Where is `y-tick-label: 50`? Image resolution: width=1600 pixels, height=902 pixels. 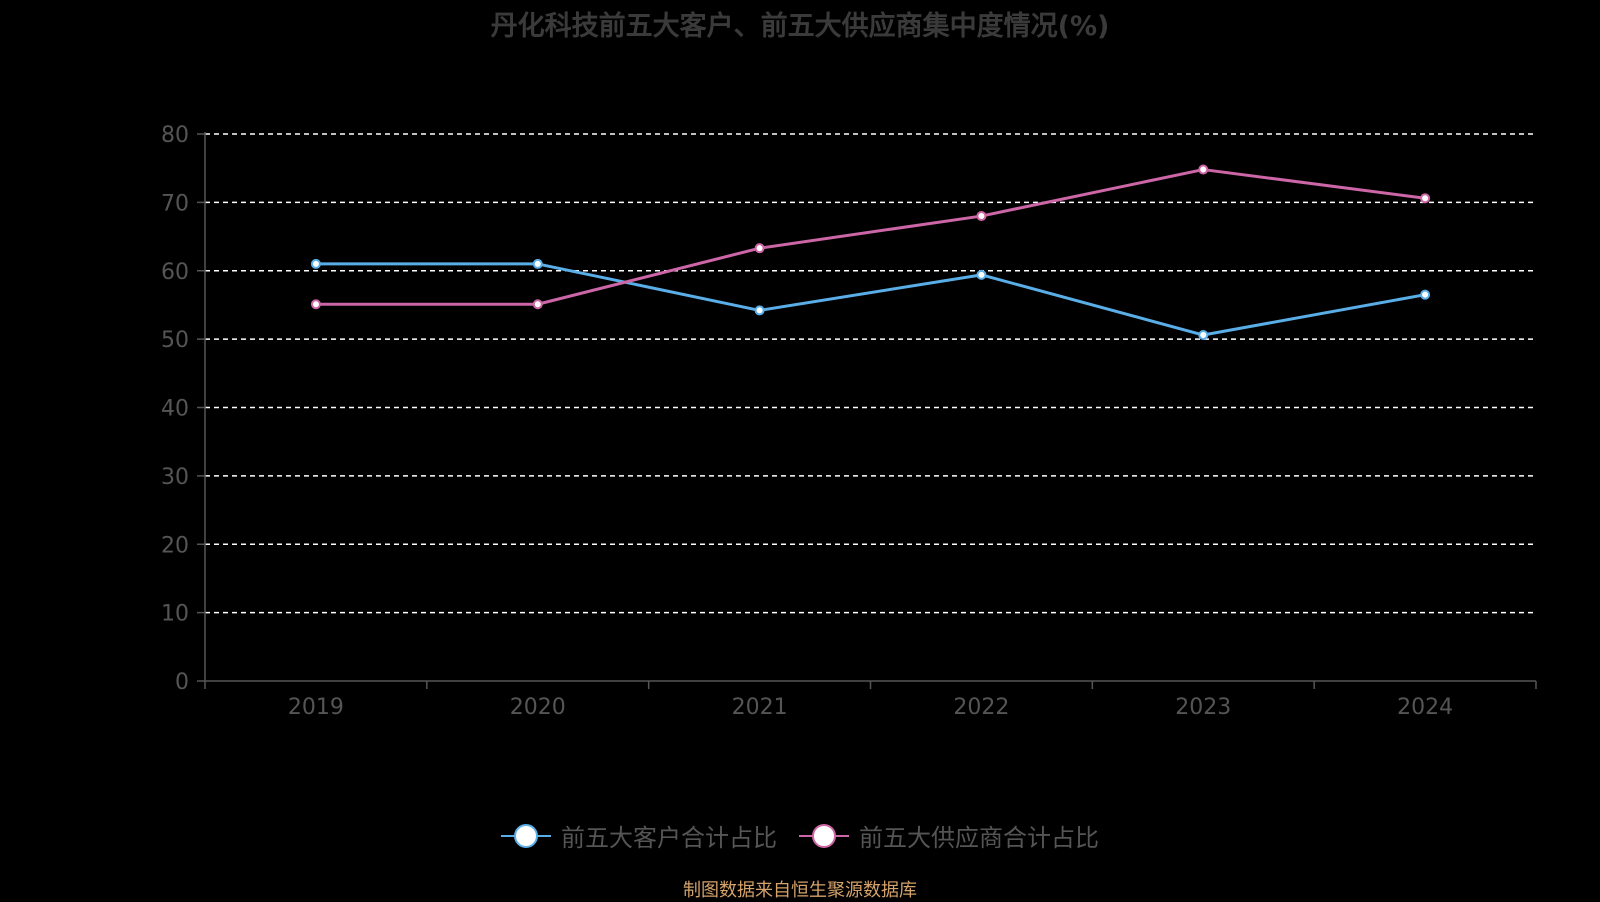 y-tick-label: 50 is located at coordinates (175, 340).